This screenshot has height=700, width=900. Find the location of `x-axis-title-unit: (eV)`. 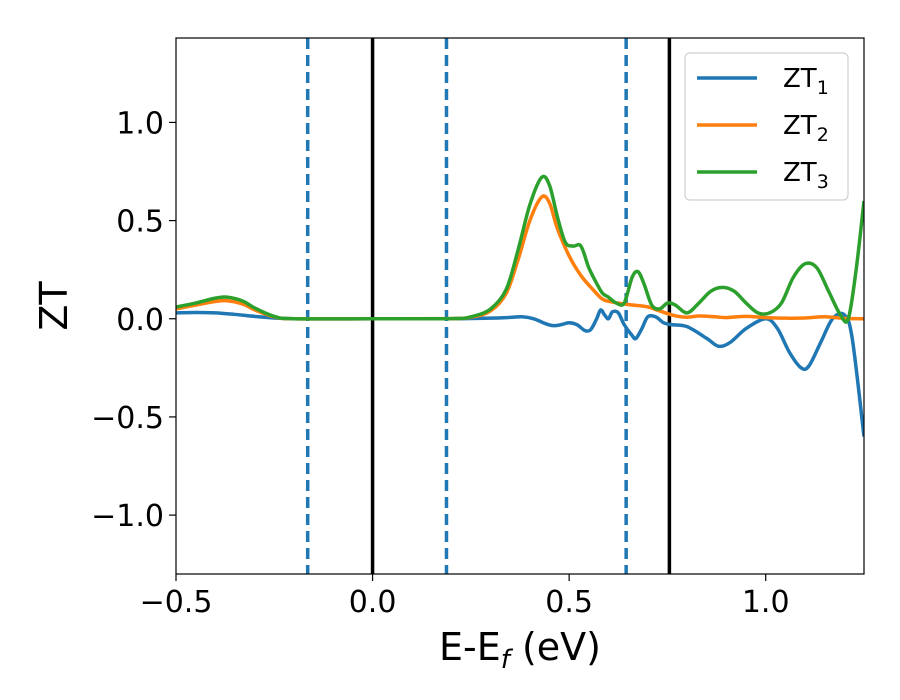

x-axis-title-unit: (eV) is located at coordinates (555, 647).